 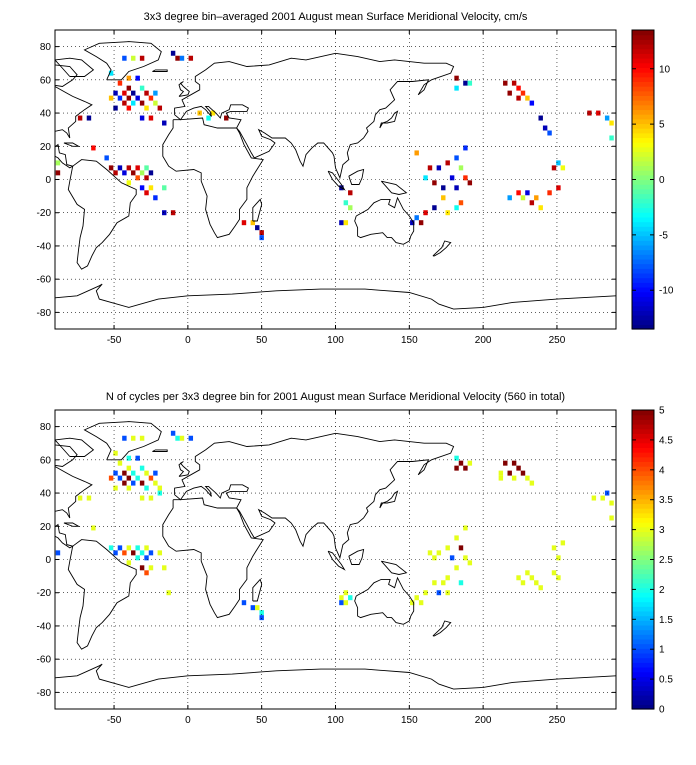 I want to click on y-tick-label: 80, so click(x=46, y=427).